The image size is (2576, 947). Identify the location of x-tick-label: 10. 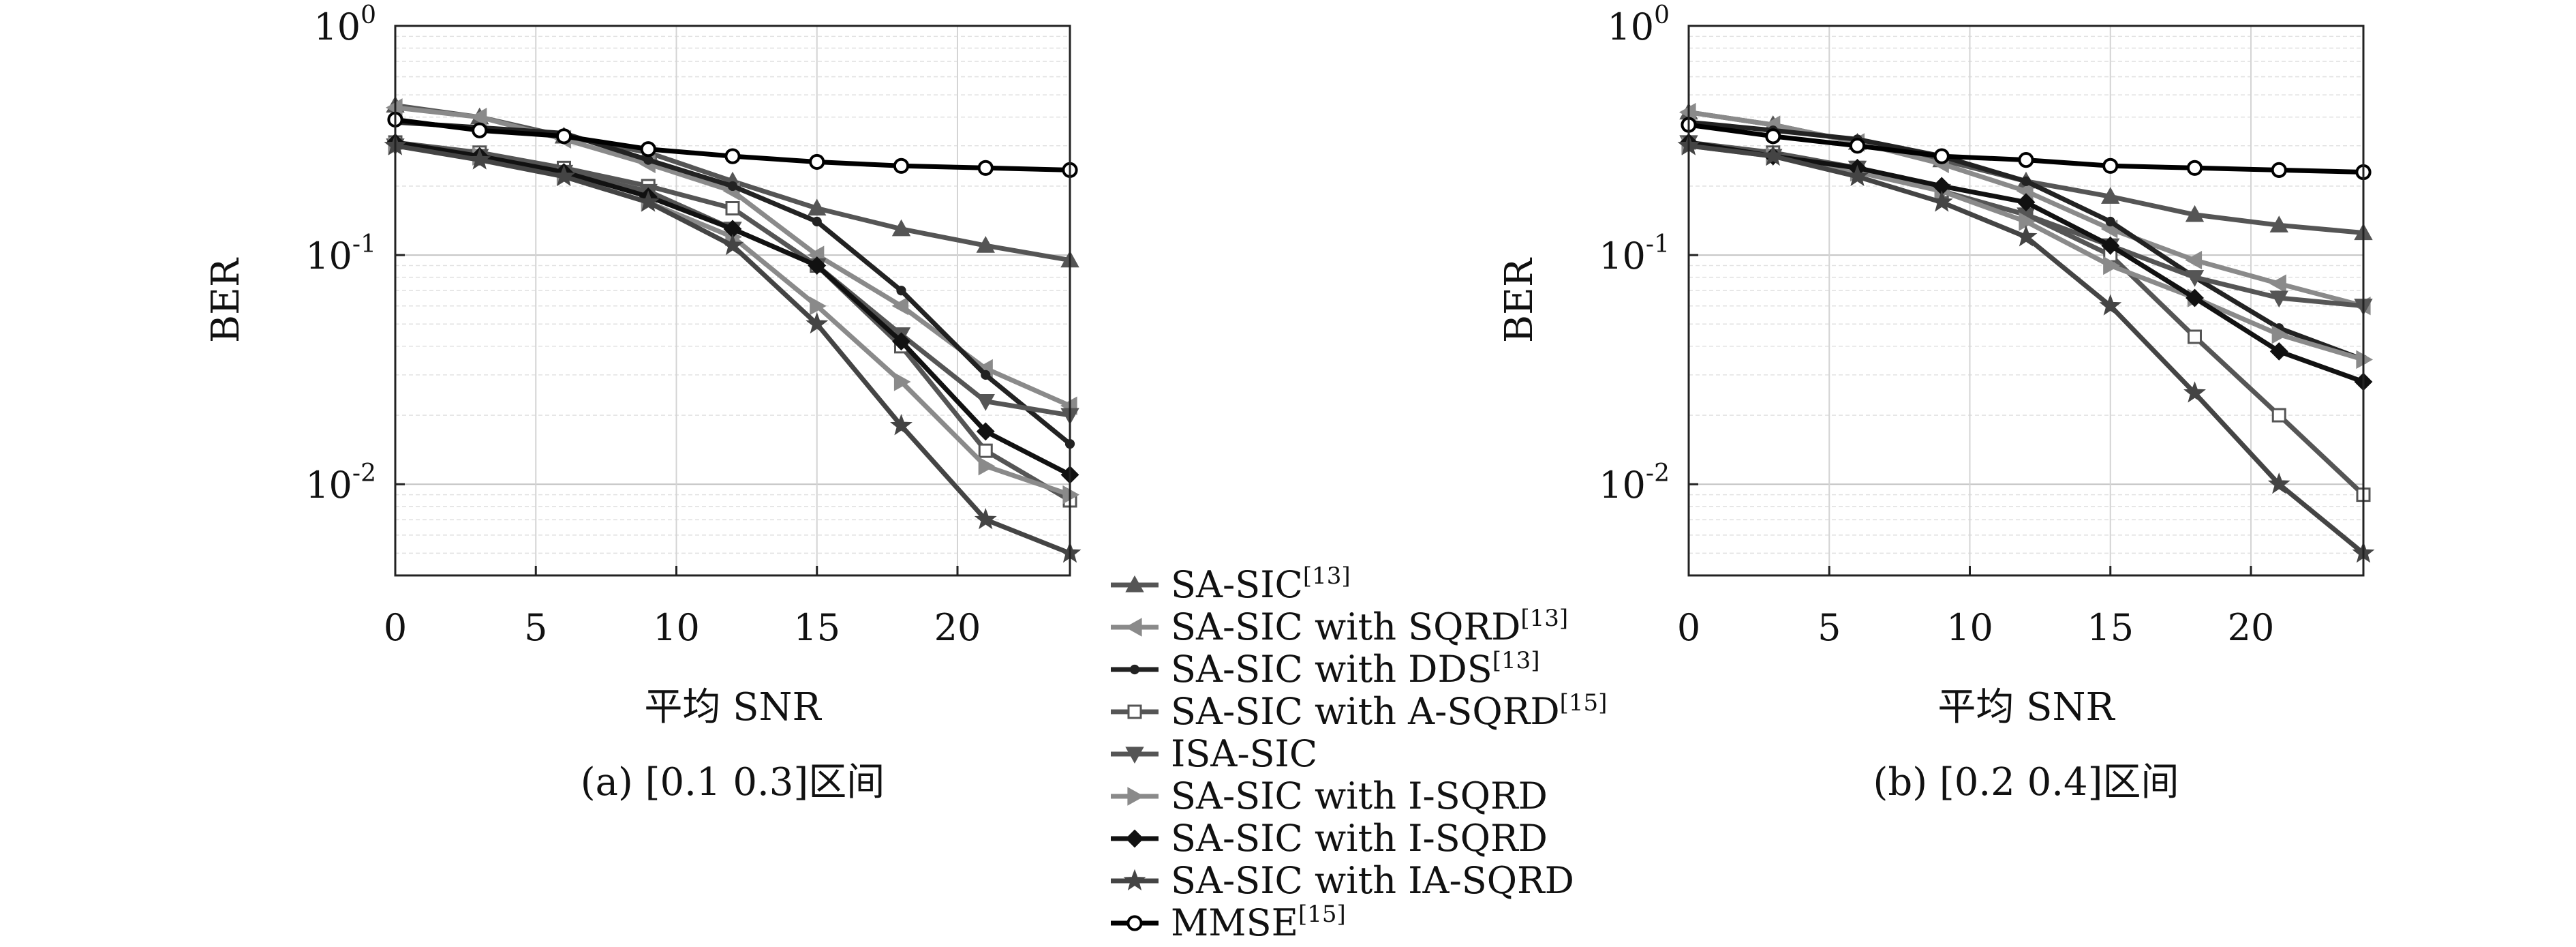
(676, 627).